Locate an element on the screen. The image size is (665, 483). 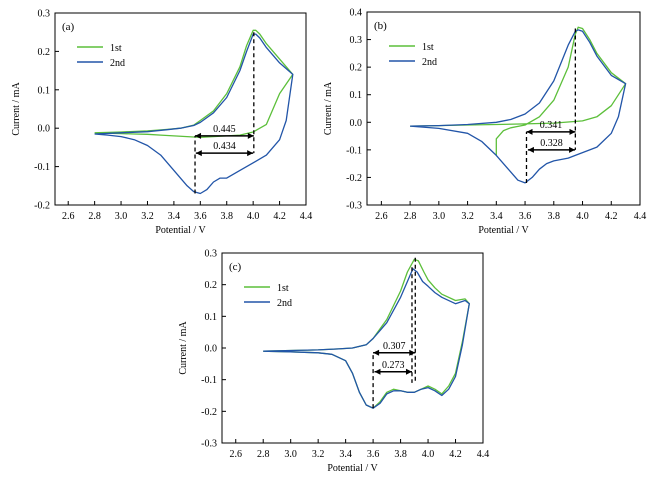
annotation-value: 0.445 is located at coordinates (224, 129).